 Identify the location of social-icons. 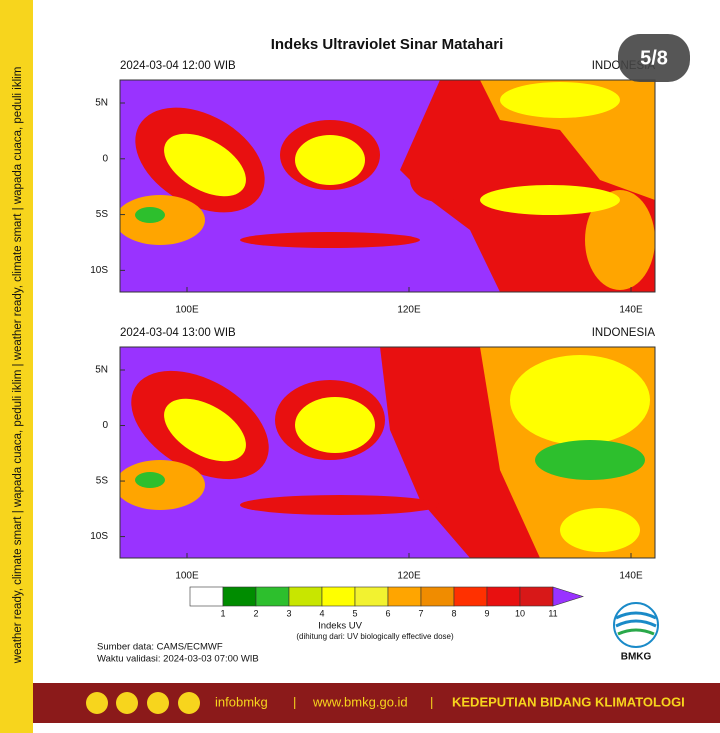
(143, 703).